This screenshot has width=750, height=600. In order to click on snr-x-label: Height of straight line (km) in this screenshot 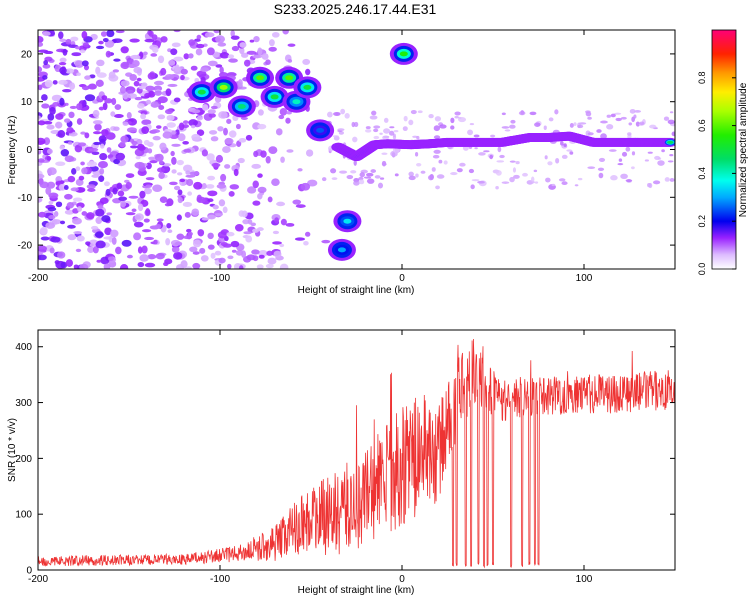, I will do `click(356, 590)`.